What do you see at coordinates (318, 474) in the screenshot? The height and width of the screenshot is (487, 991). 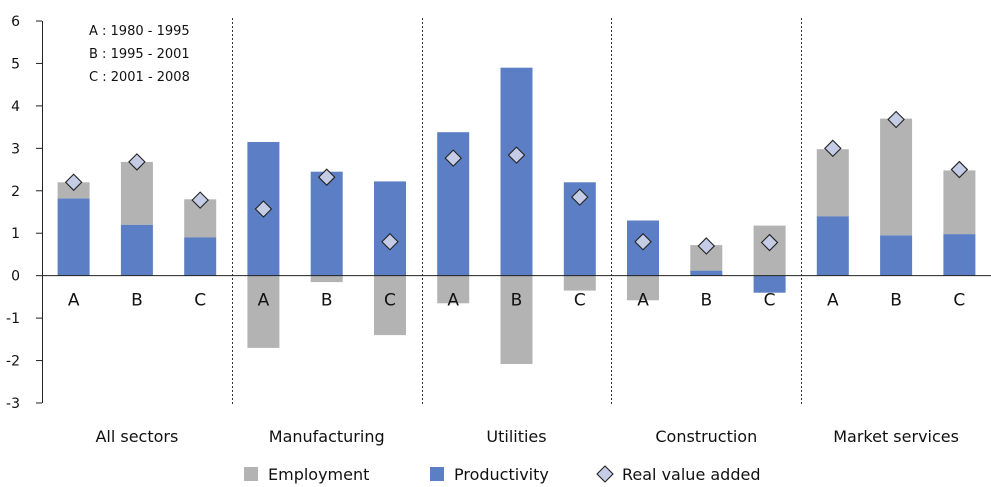 I see `legend-label-employment: Employment` at bounding box center [318, 474].